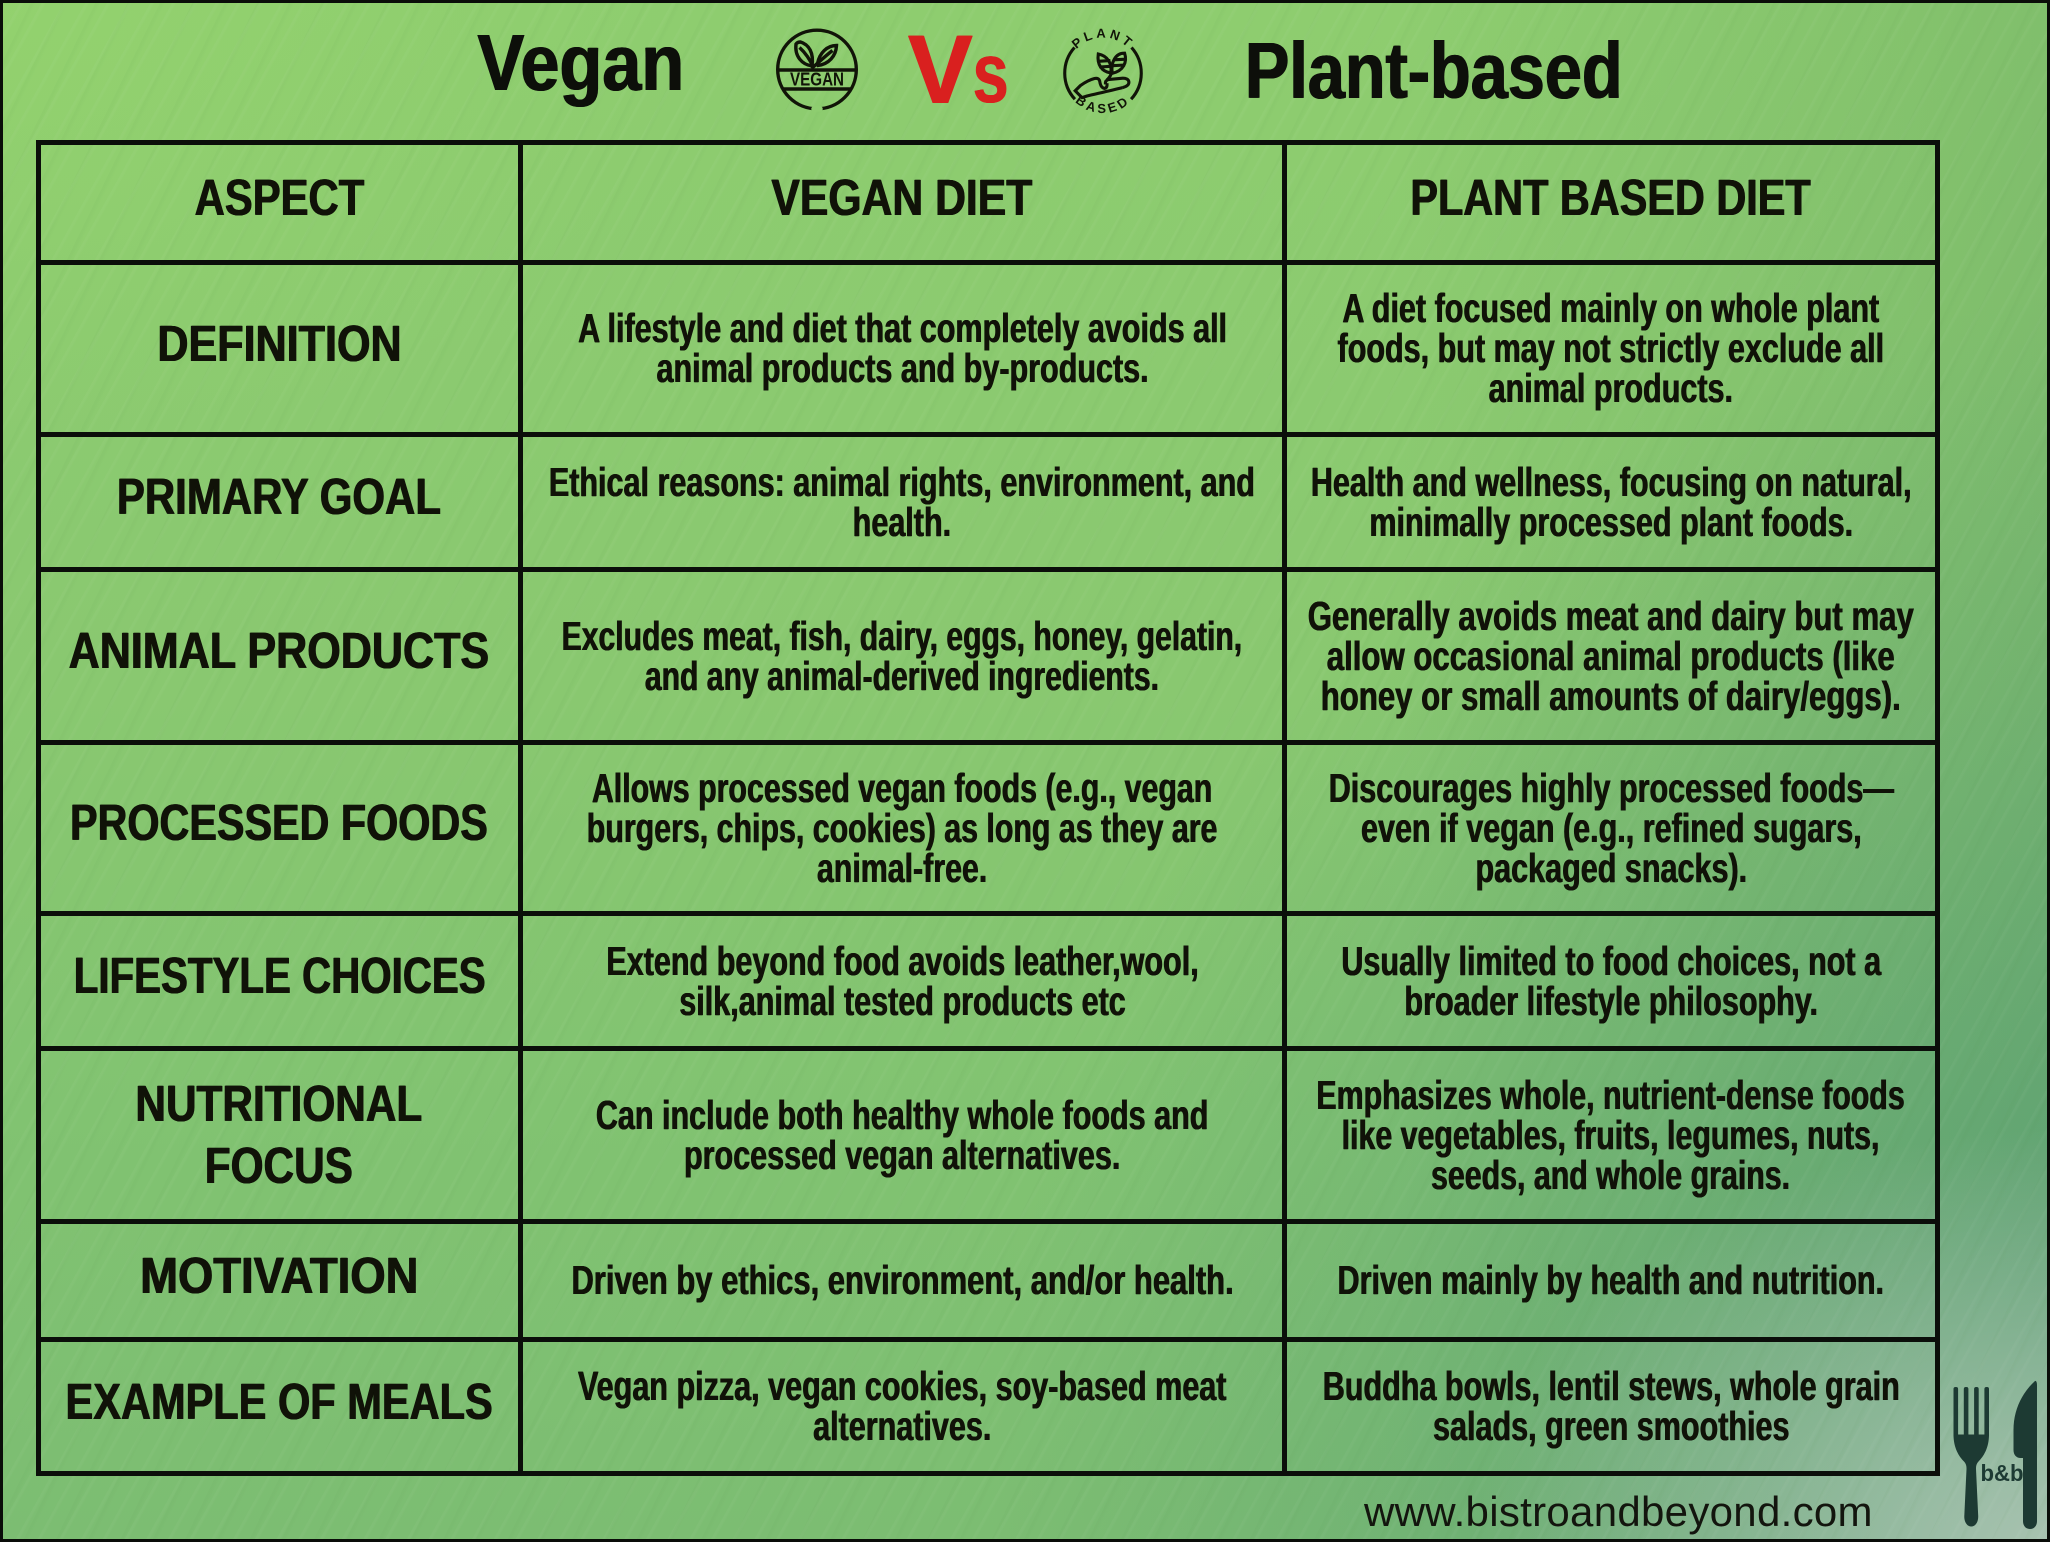 The height and width of the screenshot is (1542, 2050). I want to click on svg-text: PLANT, so click(1103, 39).